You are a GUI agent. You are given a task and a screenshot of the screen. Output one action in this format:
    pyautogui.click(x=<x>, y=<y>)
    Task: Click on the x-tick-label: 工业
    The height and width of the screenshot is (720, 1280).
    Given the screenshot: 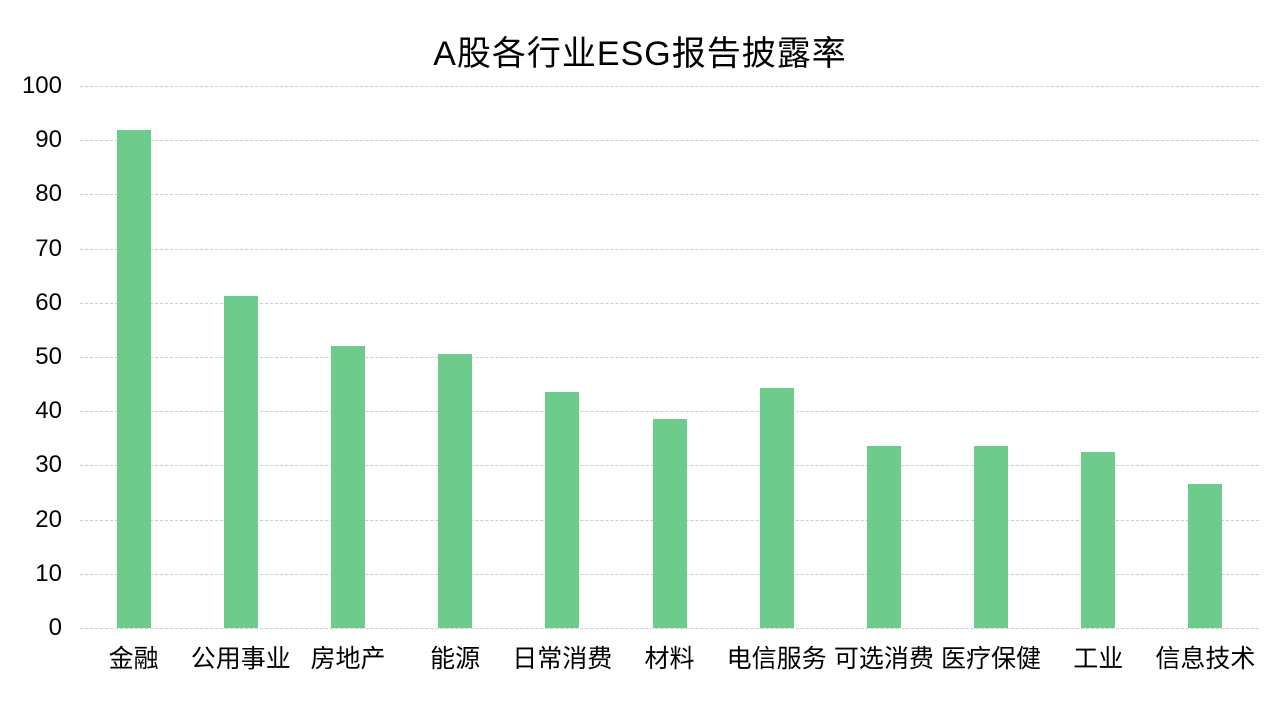 What is the action you would take?
    pyautogui.click(x=1098, y=659)
    